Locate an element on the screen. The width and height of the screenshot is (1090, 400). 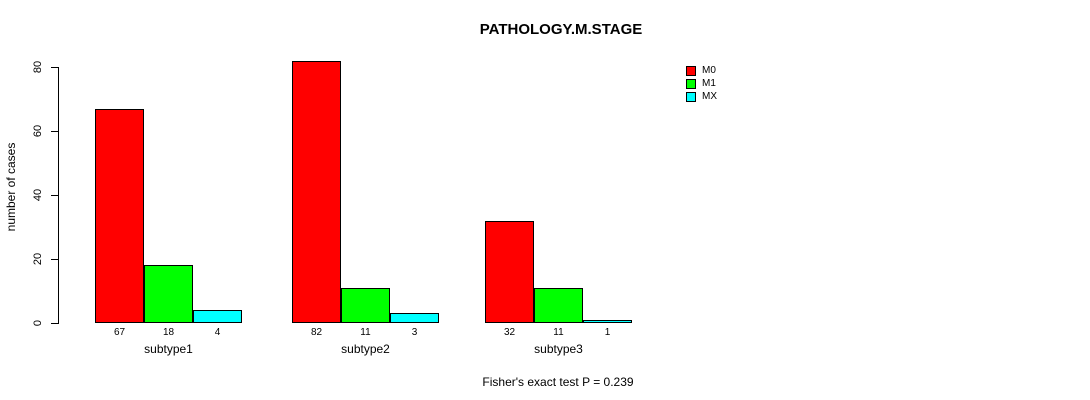
bar-value-label: 4 is located at coordinates (217, 332).